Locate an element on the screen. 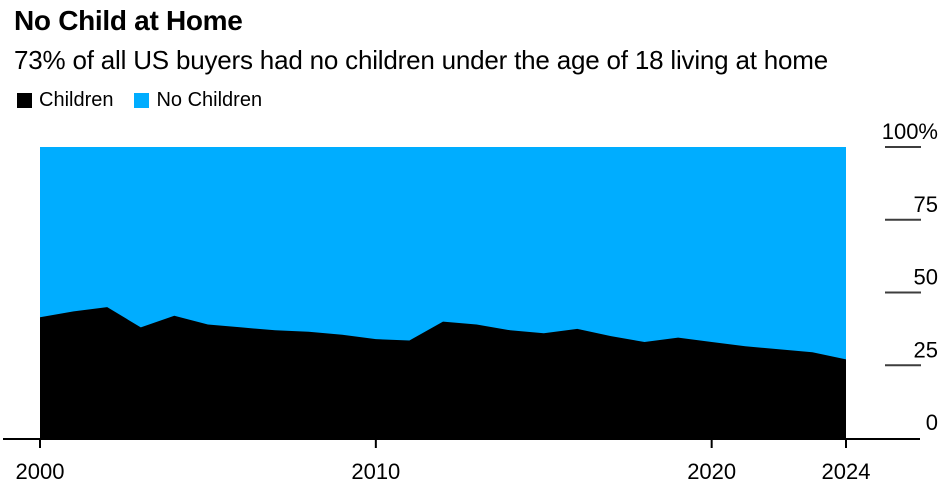 The width and height of the screenshot is (946, 497). children-swatch-icon is located at coordinates (24, 100).